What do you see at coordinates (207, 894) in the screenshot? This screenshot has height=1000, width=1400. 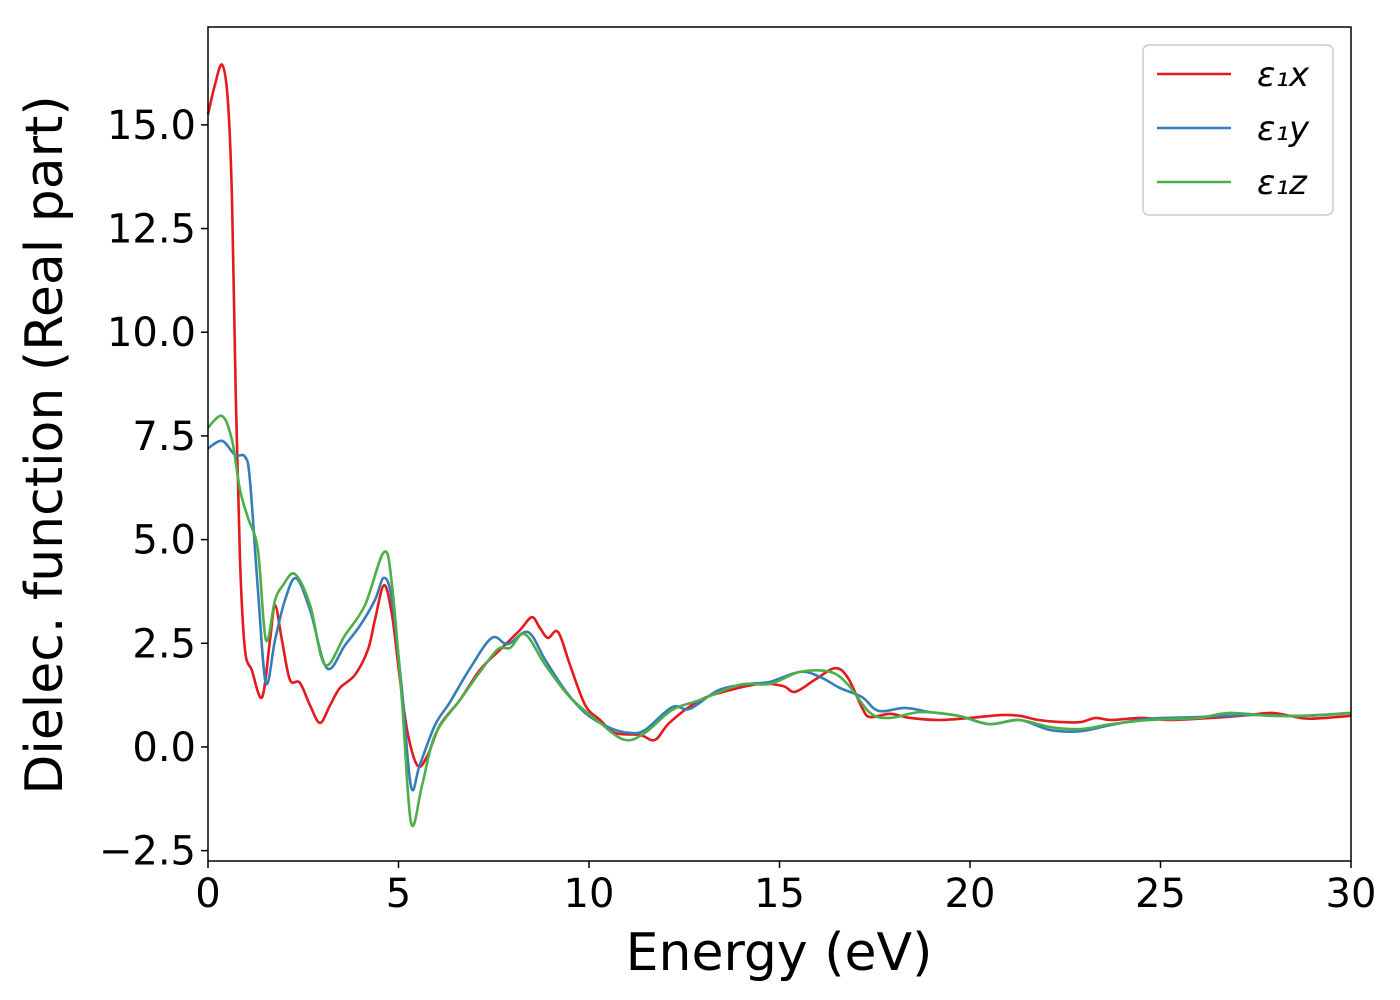 I see `x-tick-label: 0` at bounding box center [207, 894].